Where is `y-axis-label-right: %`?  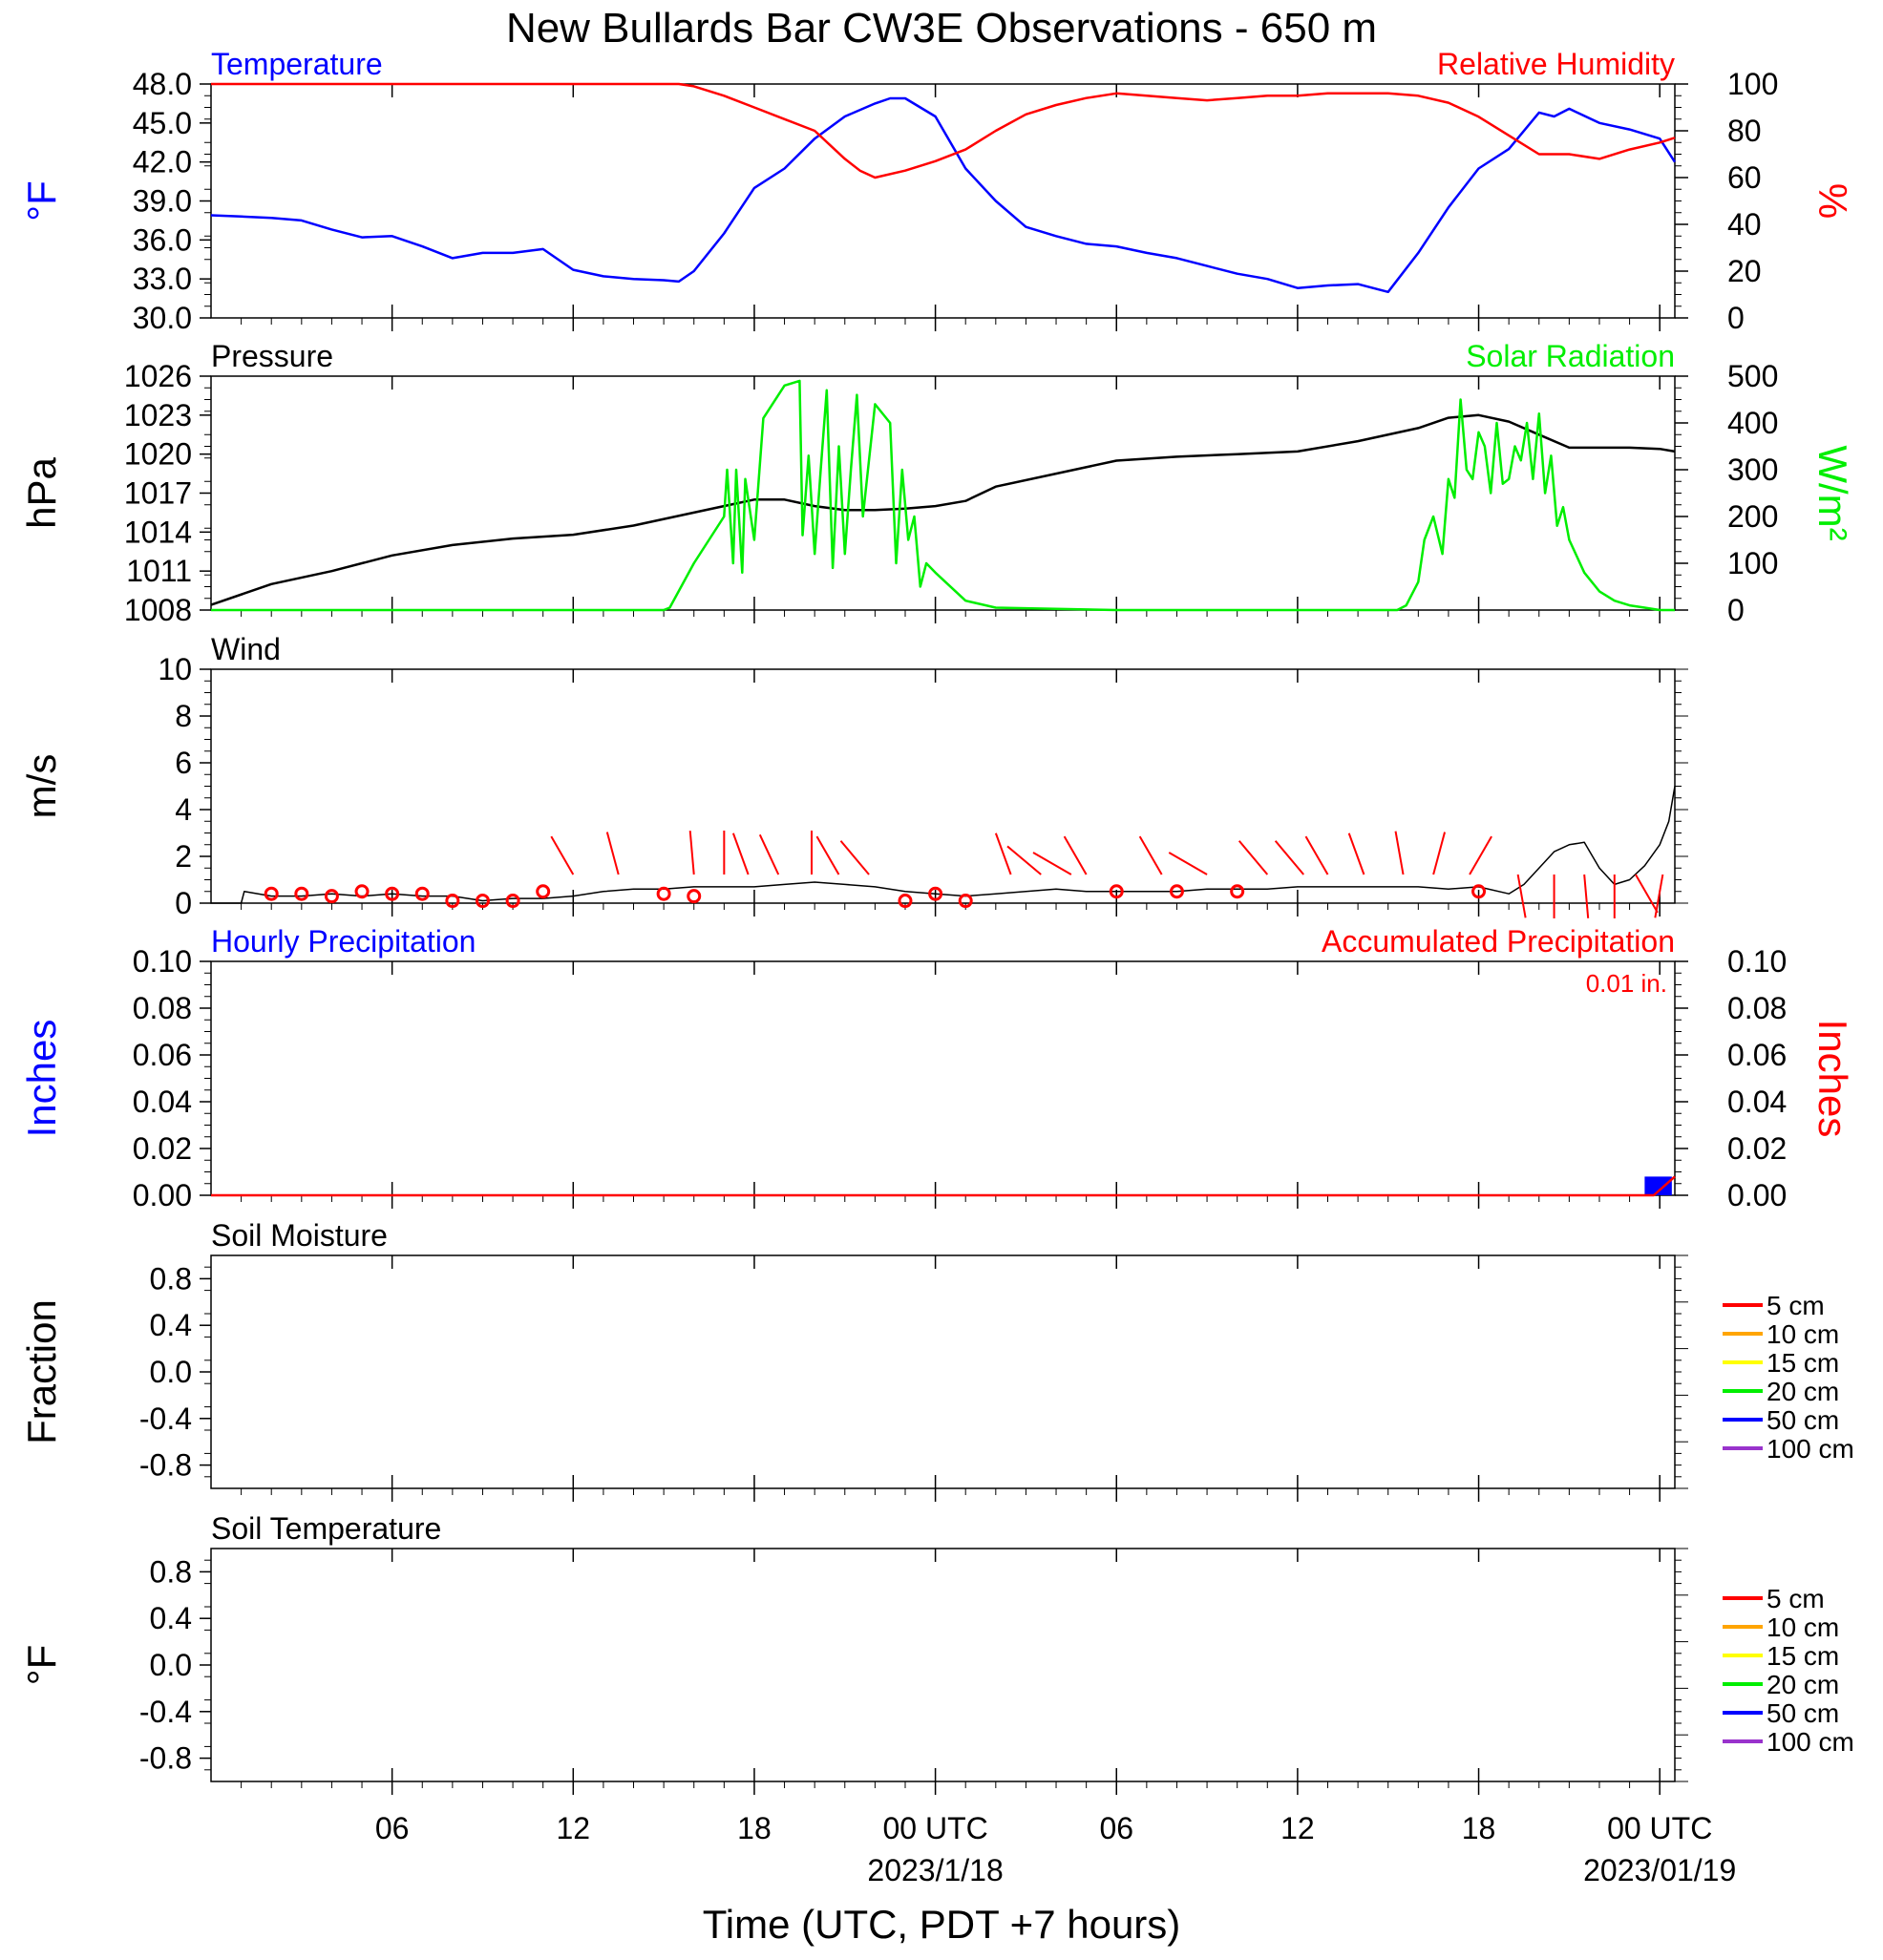
y-axis-label-right: % is located at coordinates (1832, 201).